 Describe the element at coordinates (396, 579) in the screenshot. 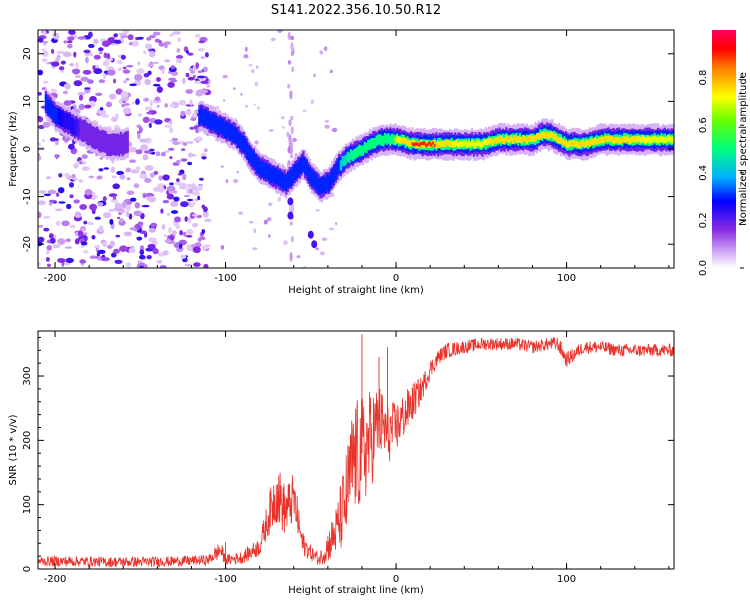

I see `snr-xtick-label: 0` at that location.